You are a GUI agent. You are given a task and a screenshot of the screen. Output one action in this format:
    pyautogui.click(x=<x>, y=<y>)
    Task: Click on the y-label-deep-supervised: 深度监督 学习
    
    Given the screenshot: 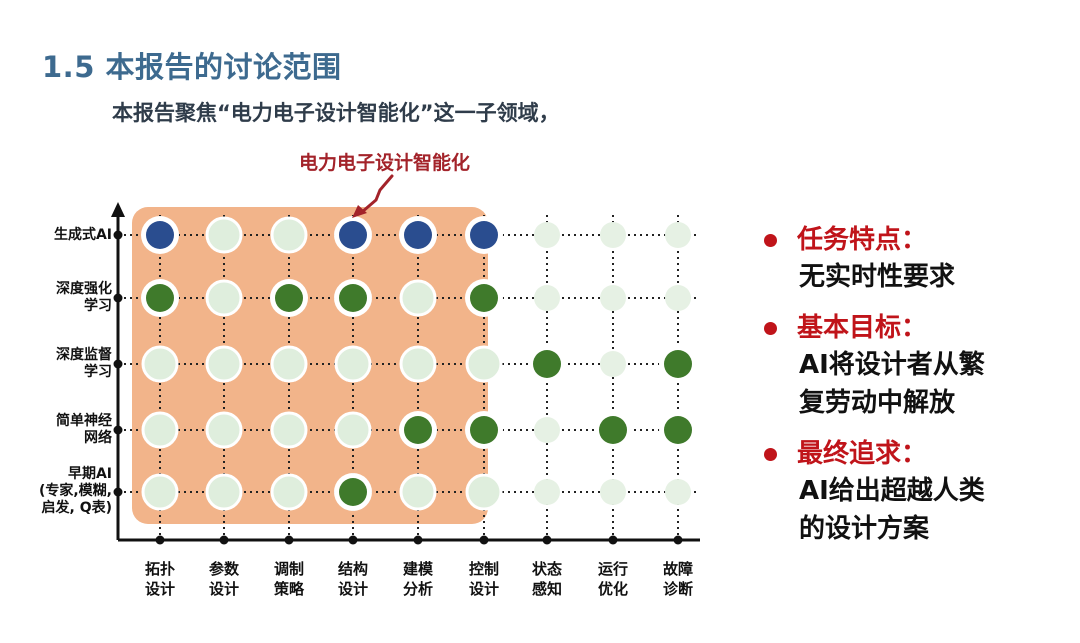 What is the action you would take?
    pyautogui.click(x=84, y=363)
    